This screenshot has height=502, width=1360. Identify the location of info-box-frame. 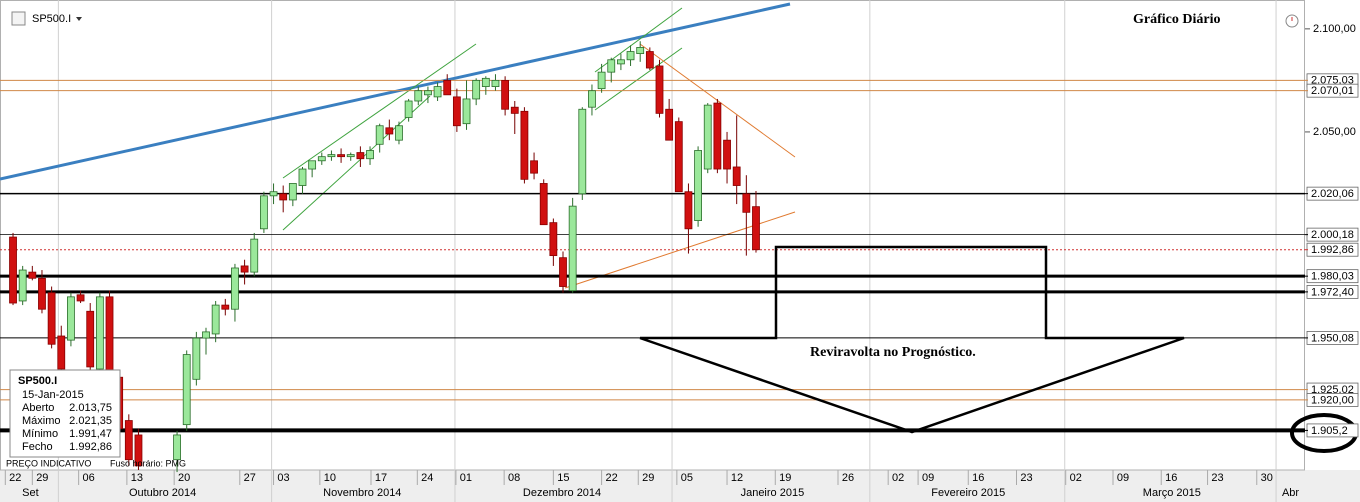
(65, 413).